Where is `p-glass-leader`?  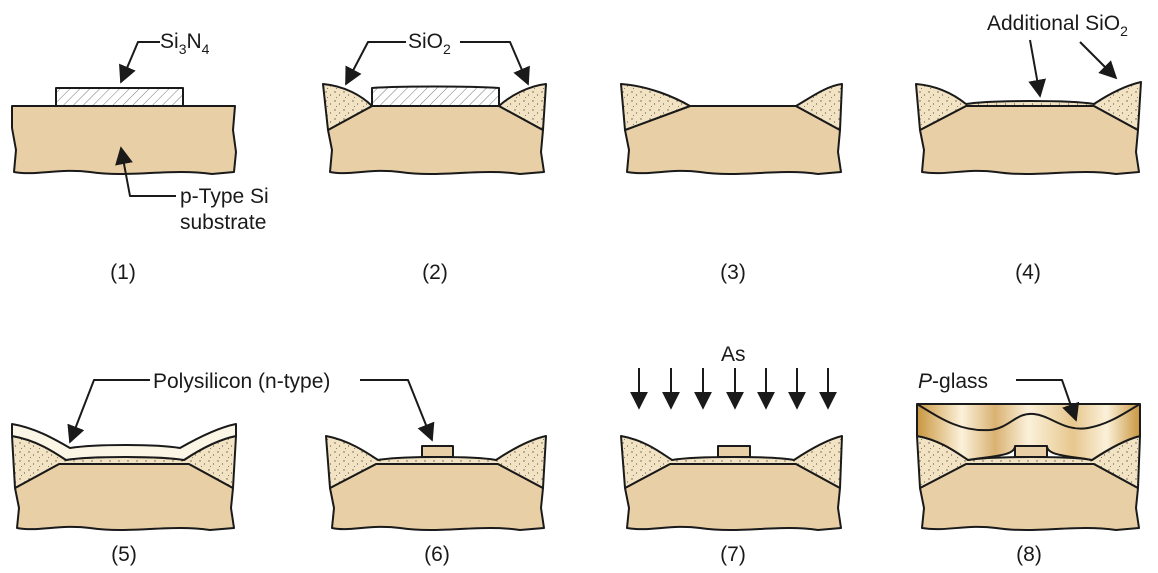
p-glass-leader is located at coordinates (1048, 400).